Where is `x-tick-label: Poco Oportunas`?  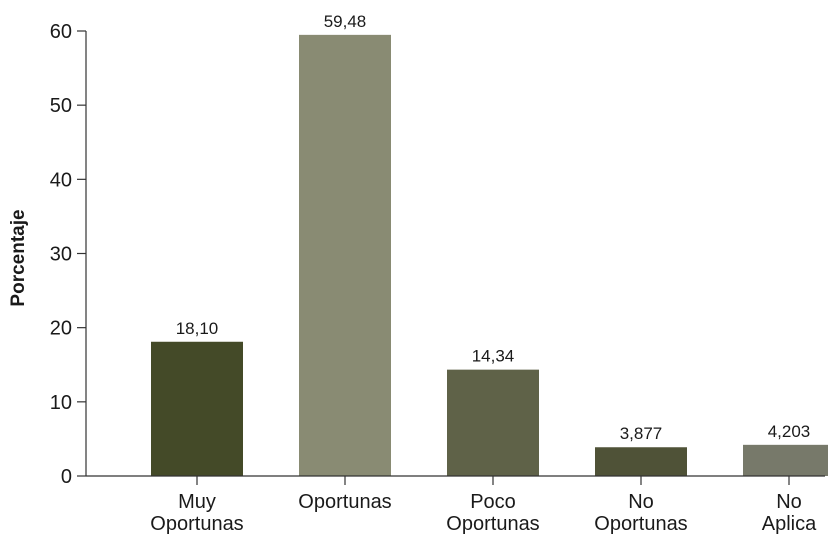 x-tick-label: Poco Oportunas is located at coordinates (492, 513).